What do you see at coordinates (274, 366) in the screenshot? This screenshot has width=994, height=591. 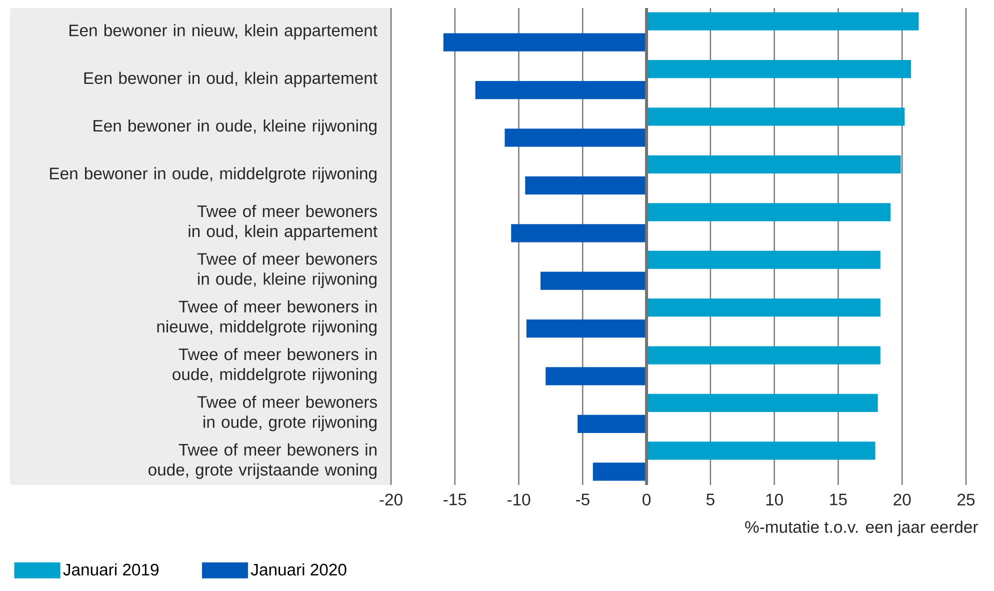 I see `y-tick-label: Twee of meer bewoners in oude, middelgrote rijwoning` at bounding box center [274, 366].